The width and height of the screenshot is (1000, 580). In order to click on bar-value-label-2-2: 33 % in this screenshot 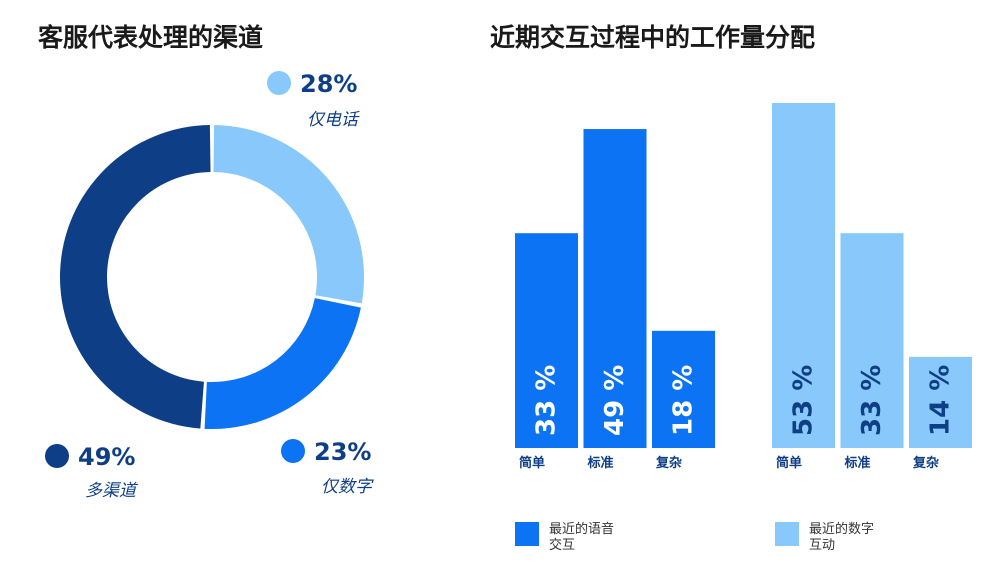, I will do `click(872, 400)`.